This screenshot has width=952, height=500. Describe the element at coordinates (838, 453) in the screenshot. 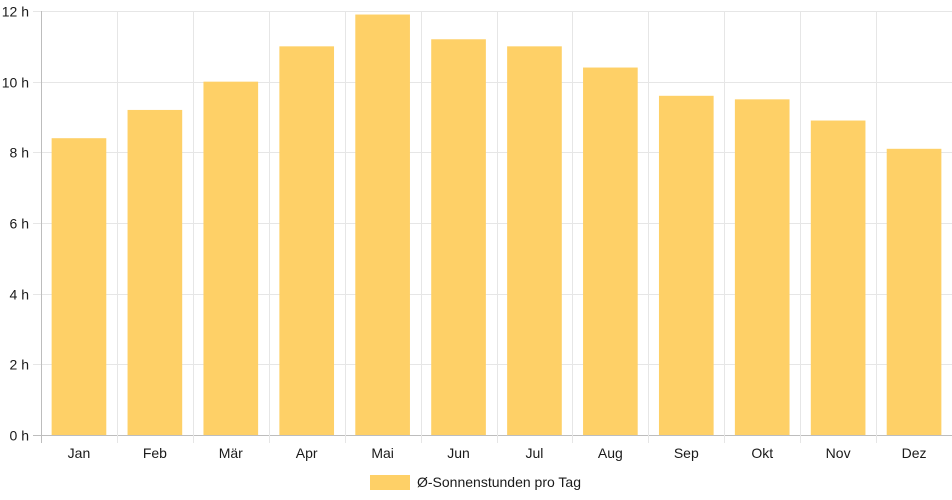

I see `x-tick-label: Nov` at that location.